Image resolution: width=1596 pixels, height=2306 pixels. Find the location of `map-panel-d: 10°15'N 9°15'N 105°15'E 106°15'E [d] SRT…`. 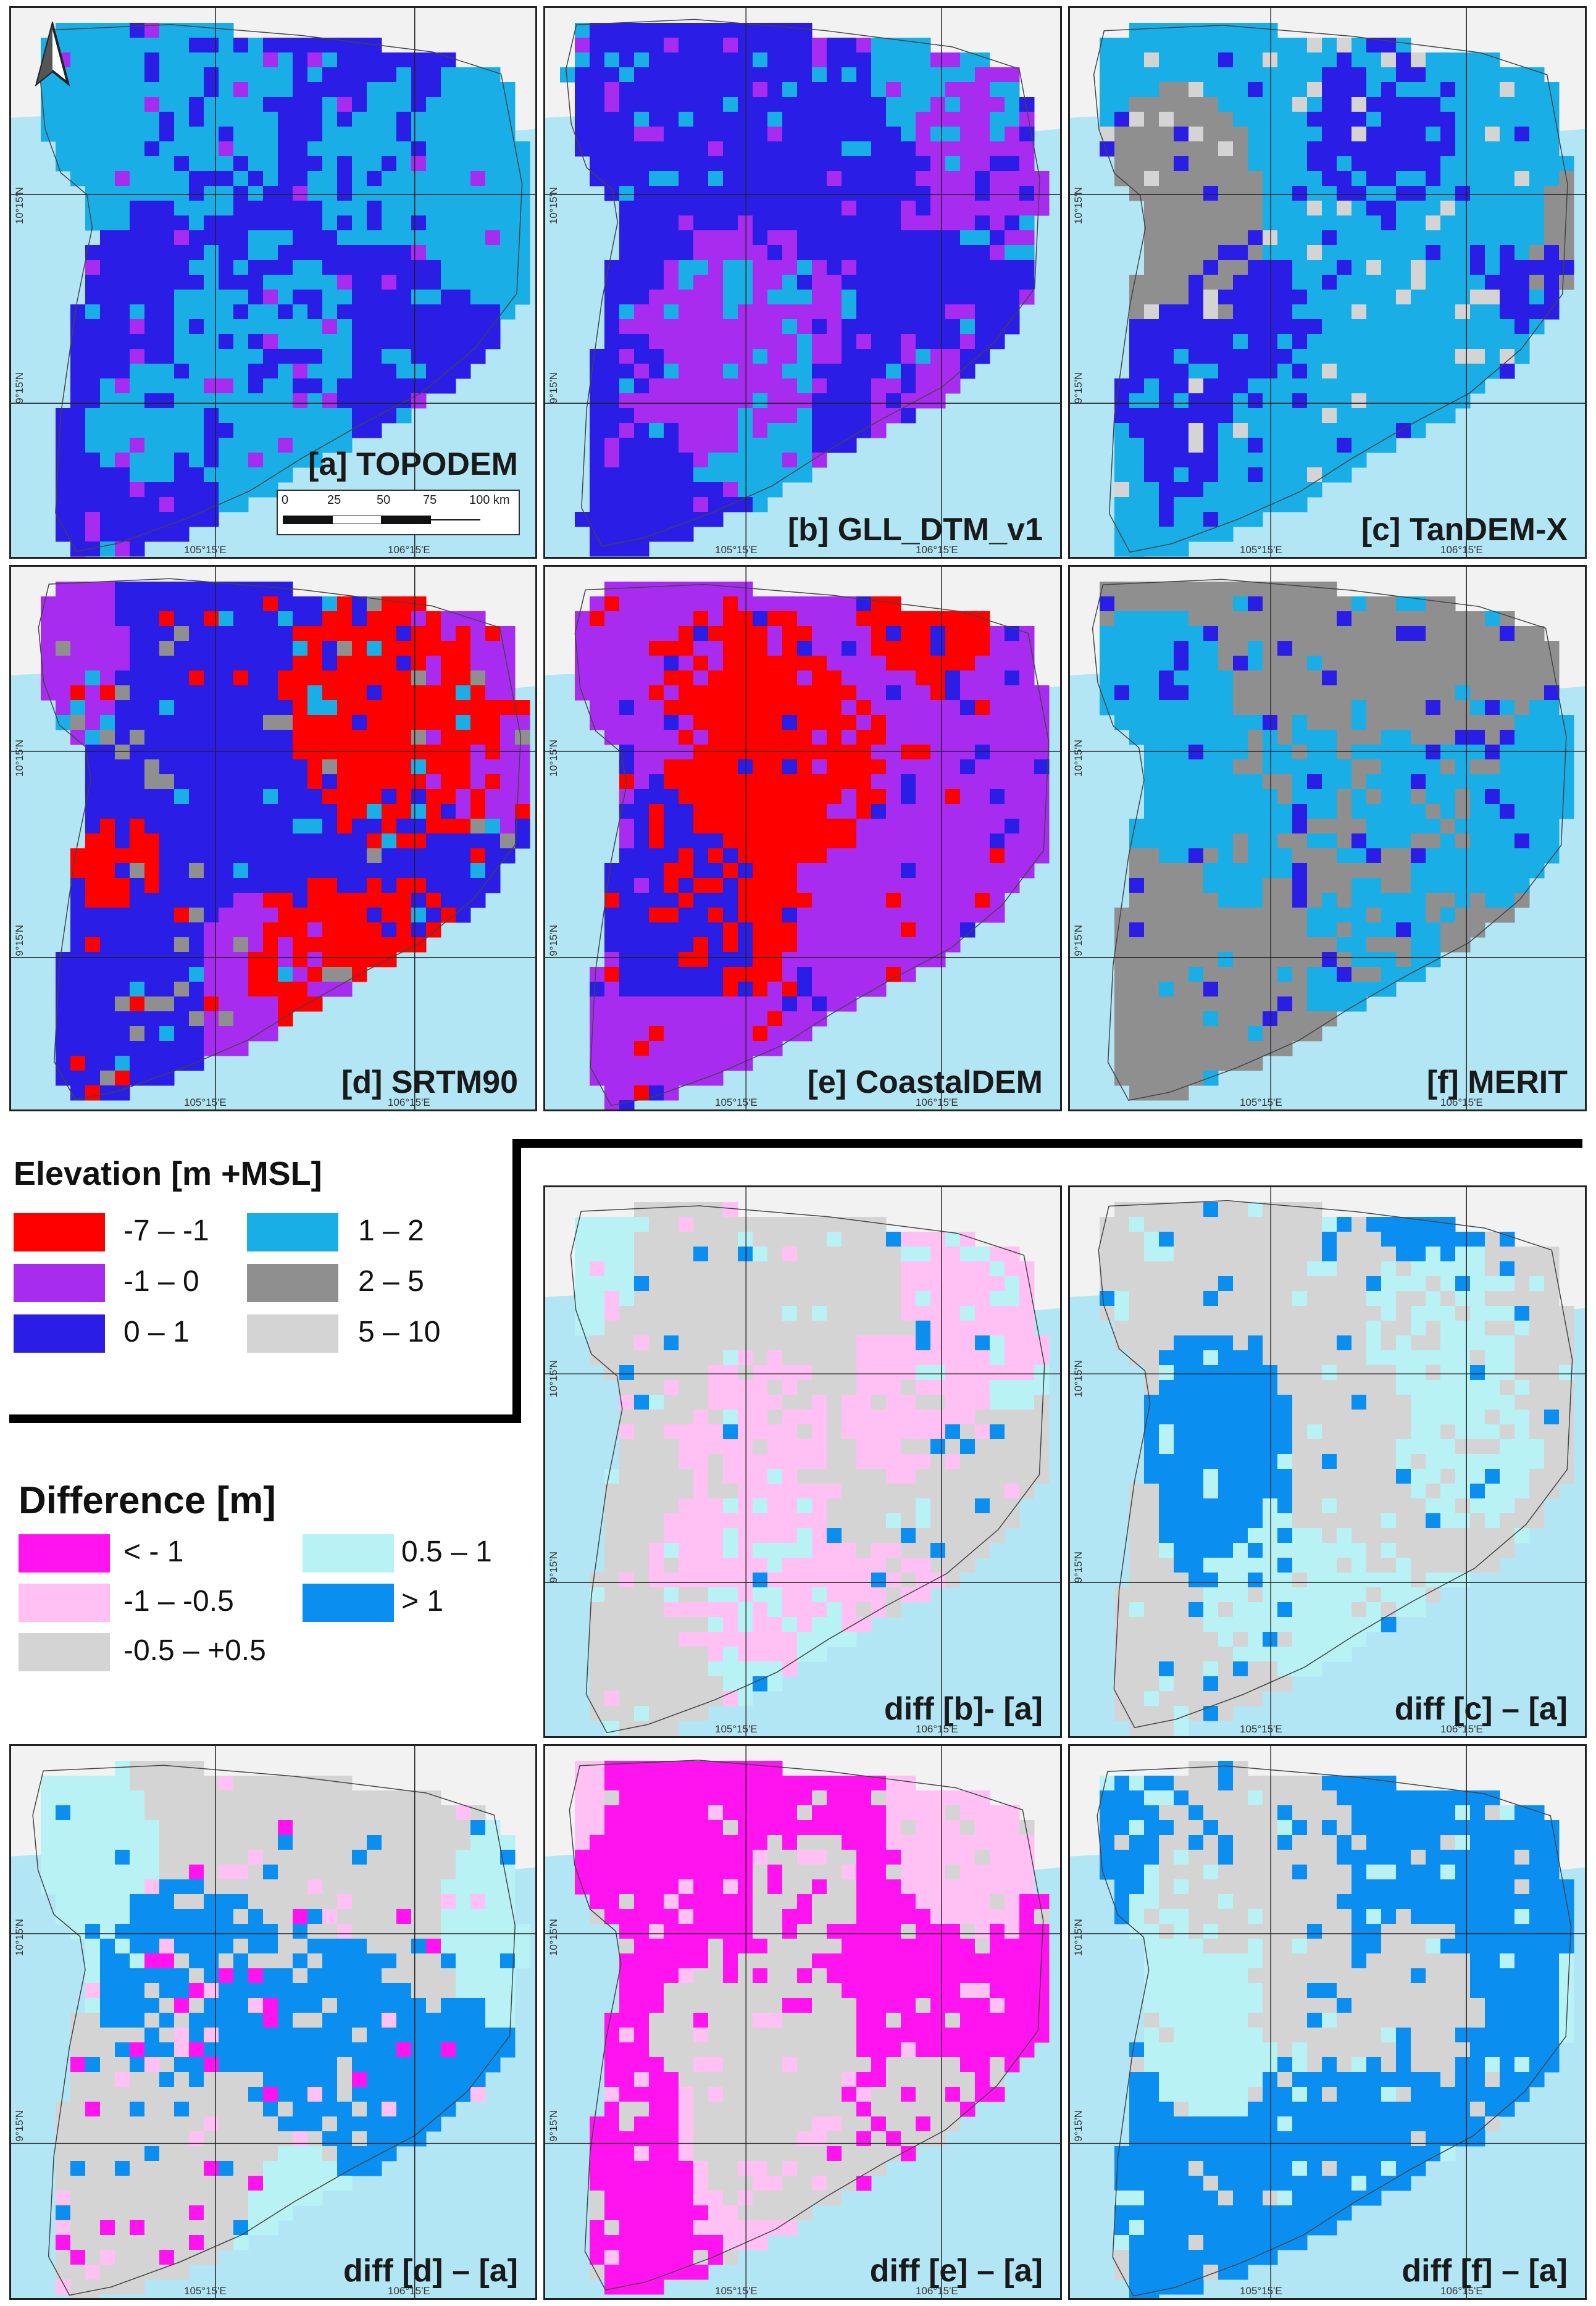

map-panel-d: 10°15'N 9°15'N 105°15'E 106°15'E [d] SRT… is located at coordinates (273, 838).